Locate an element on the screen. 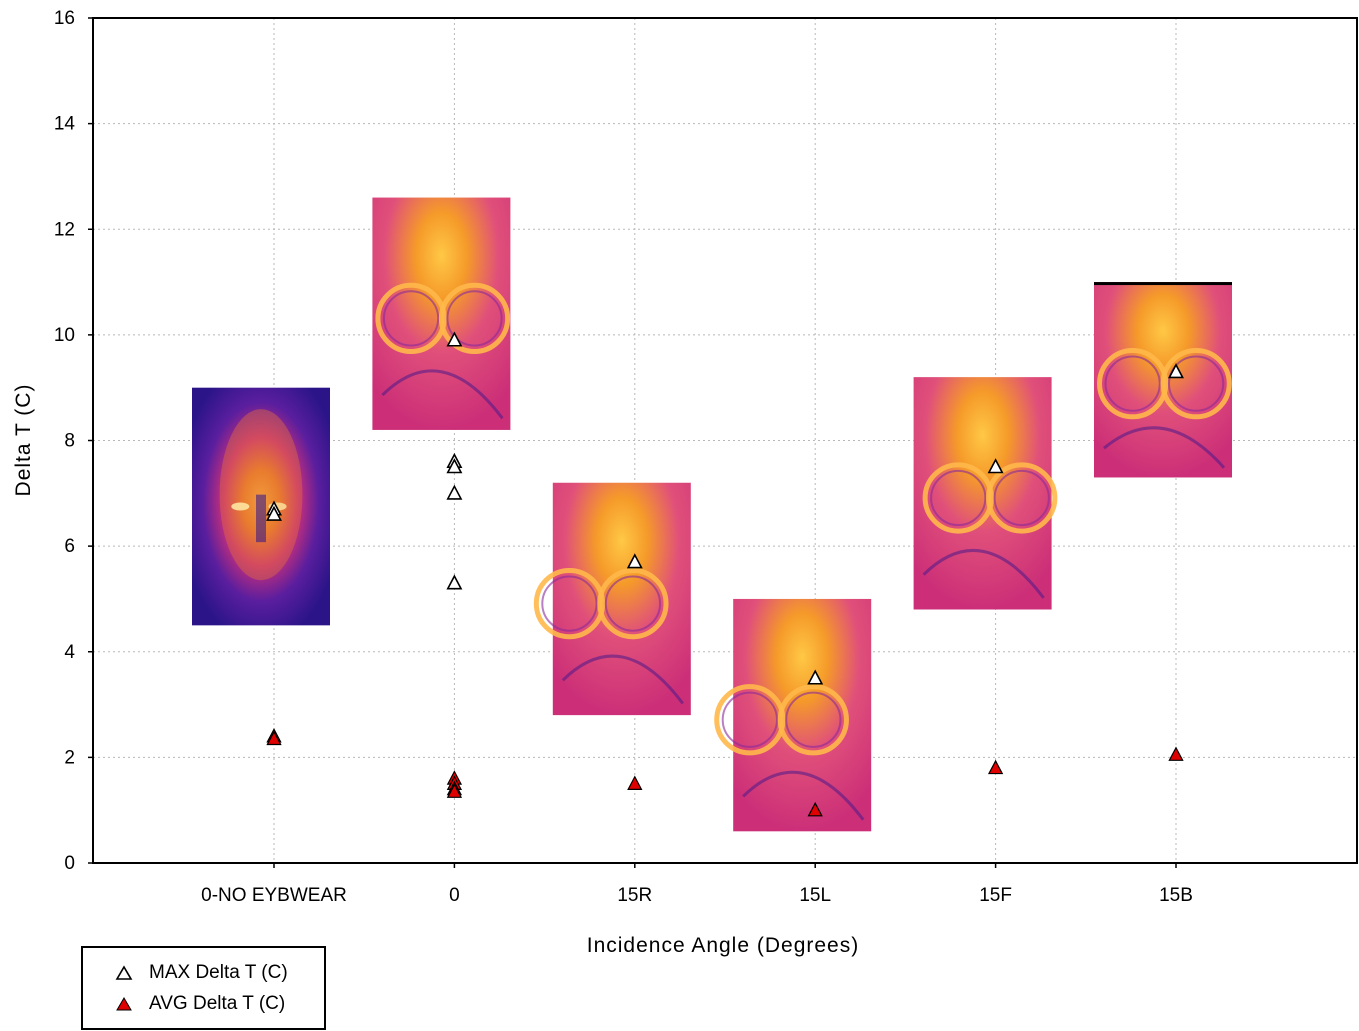 The image size is (1359, 1031). legend: MAX Delta T (C) AVG Delta T (C) is located at coordinates (203, 988).